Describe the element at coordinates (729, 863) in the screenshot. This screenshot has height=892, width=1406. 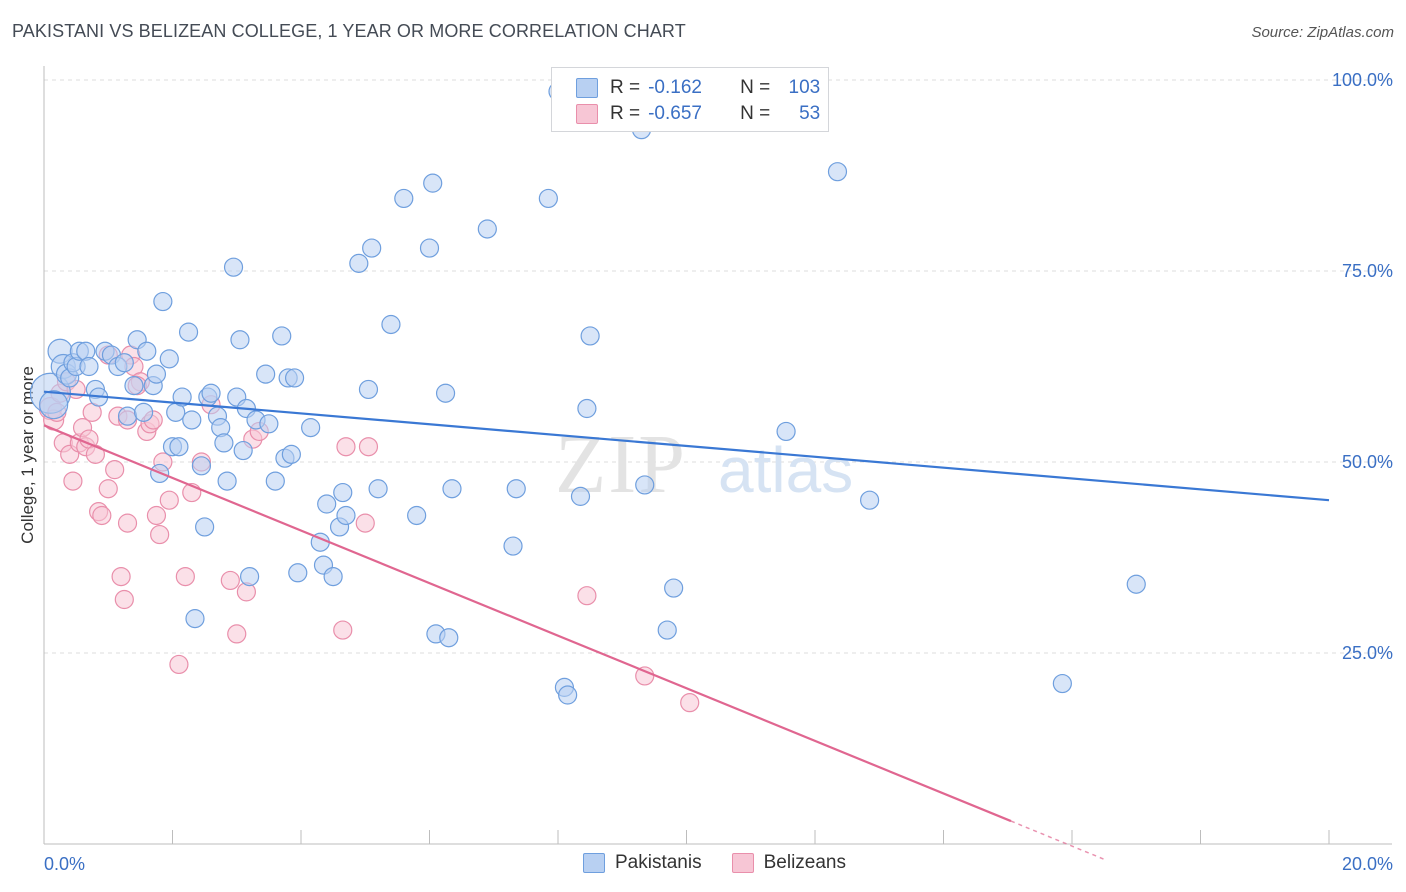
I see `series-legend: Pakistanis Belizeans` at that location.